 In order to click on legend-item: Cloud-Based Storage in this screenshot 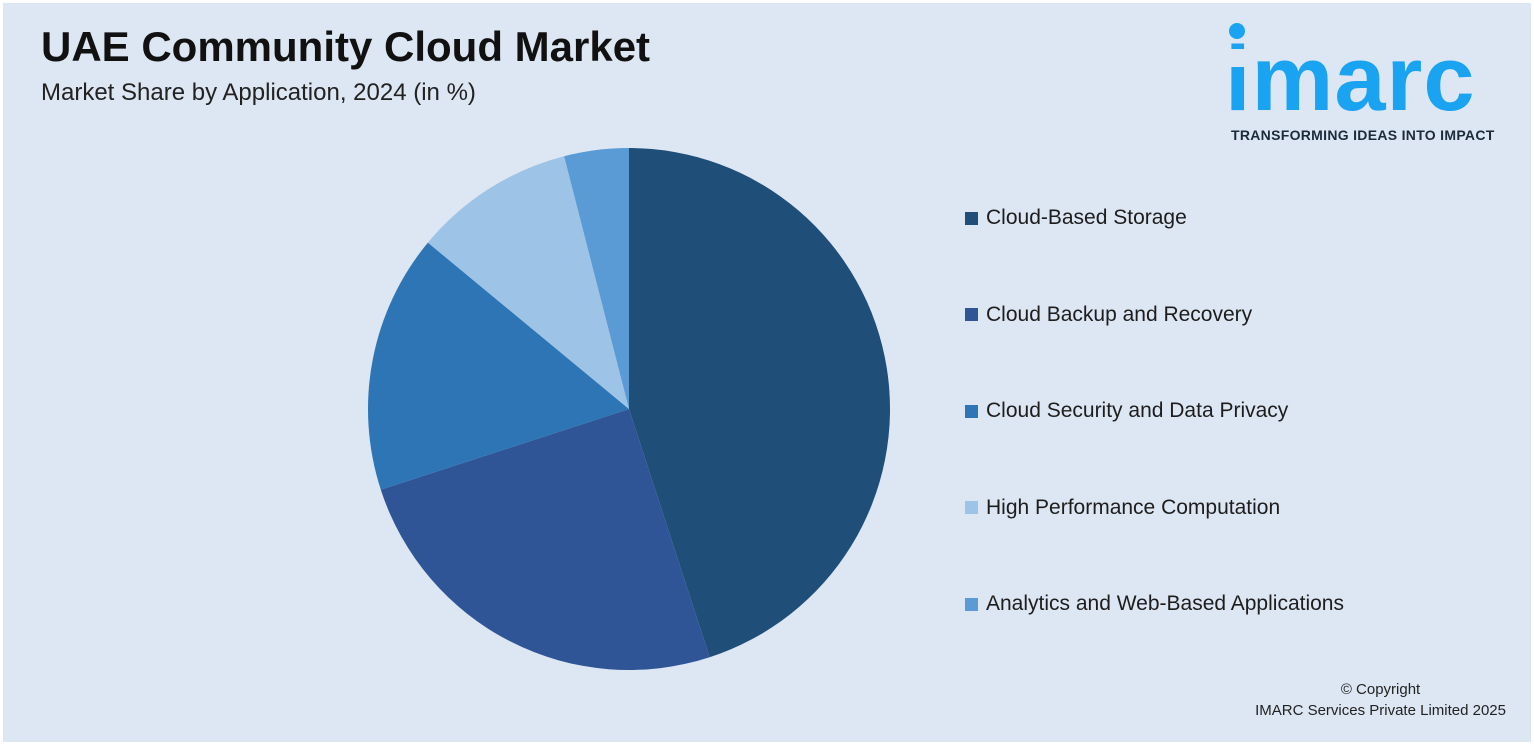, I will do `click(1076, 218)`.